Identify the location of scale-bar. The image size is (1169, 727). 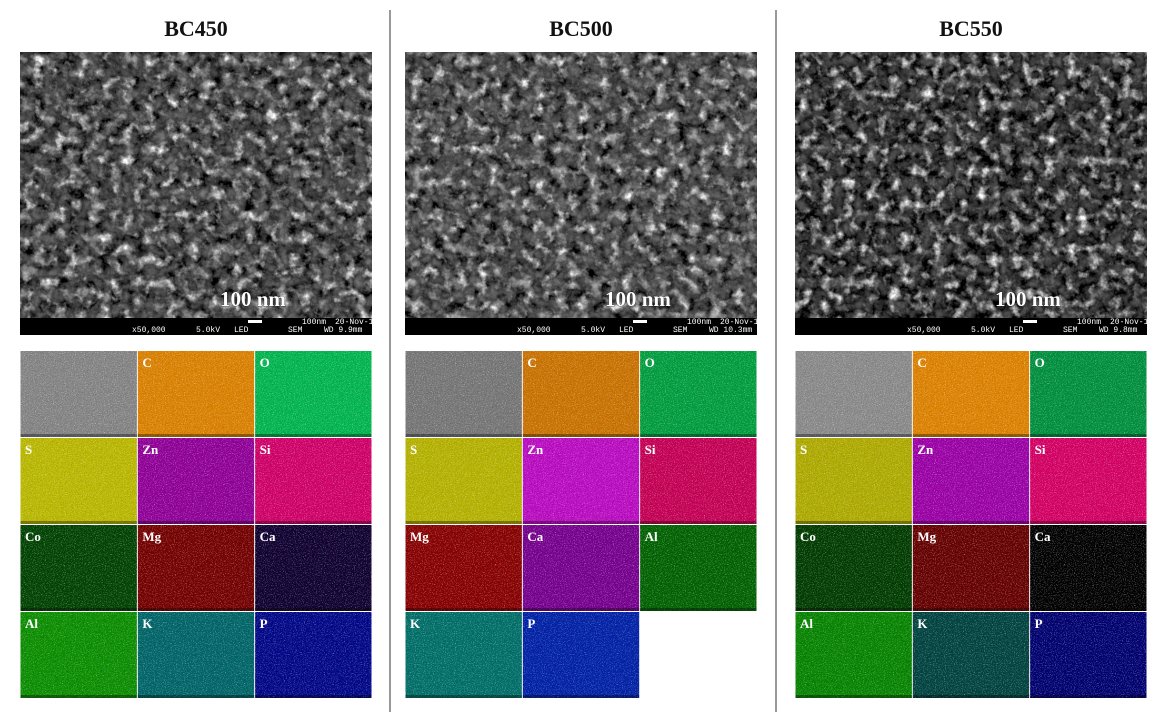
(1030, 321).